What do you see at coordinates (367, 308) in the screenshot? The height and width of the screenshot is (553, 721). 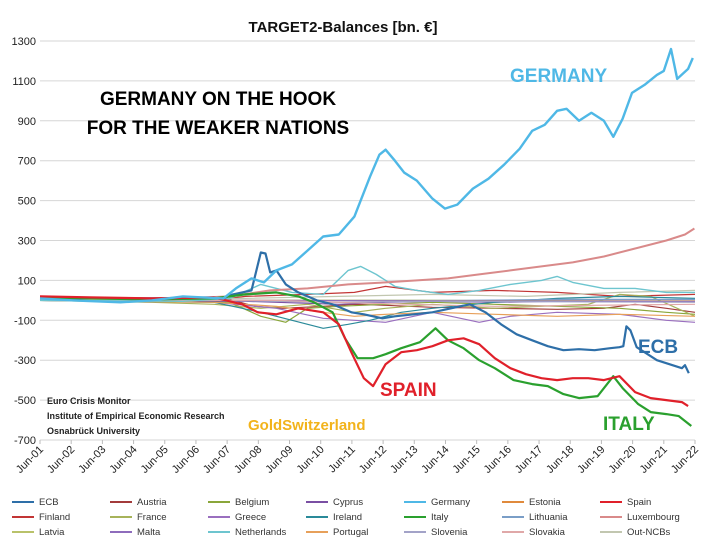 I see `series-line-portugal` at bounding box center [367, 308].